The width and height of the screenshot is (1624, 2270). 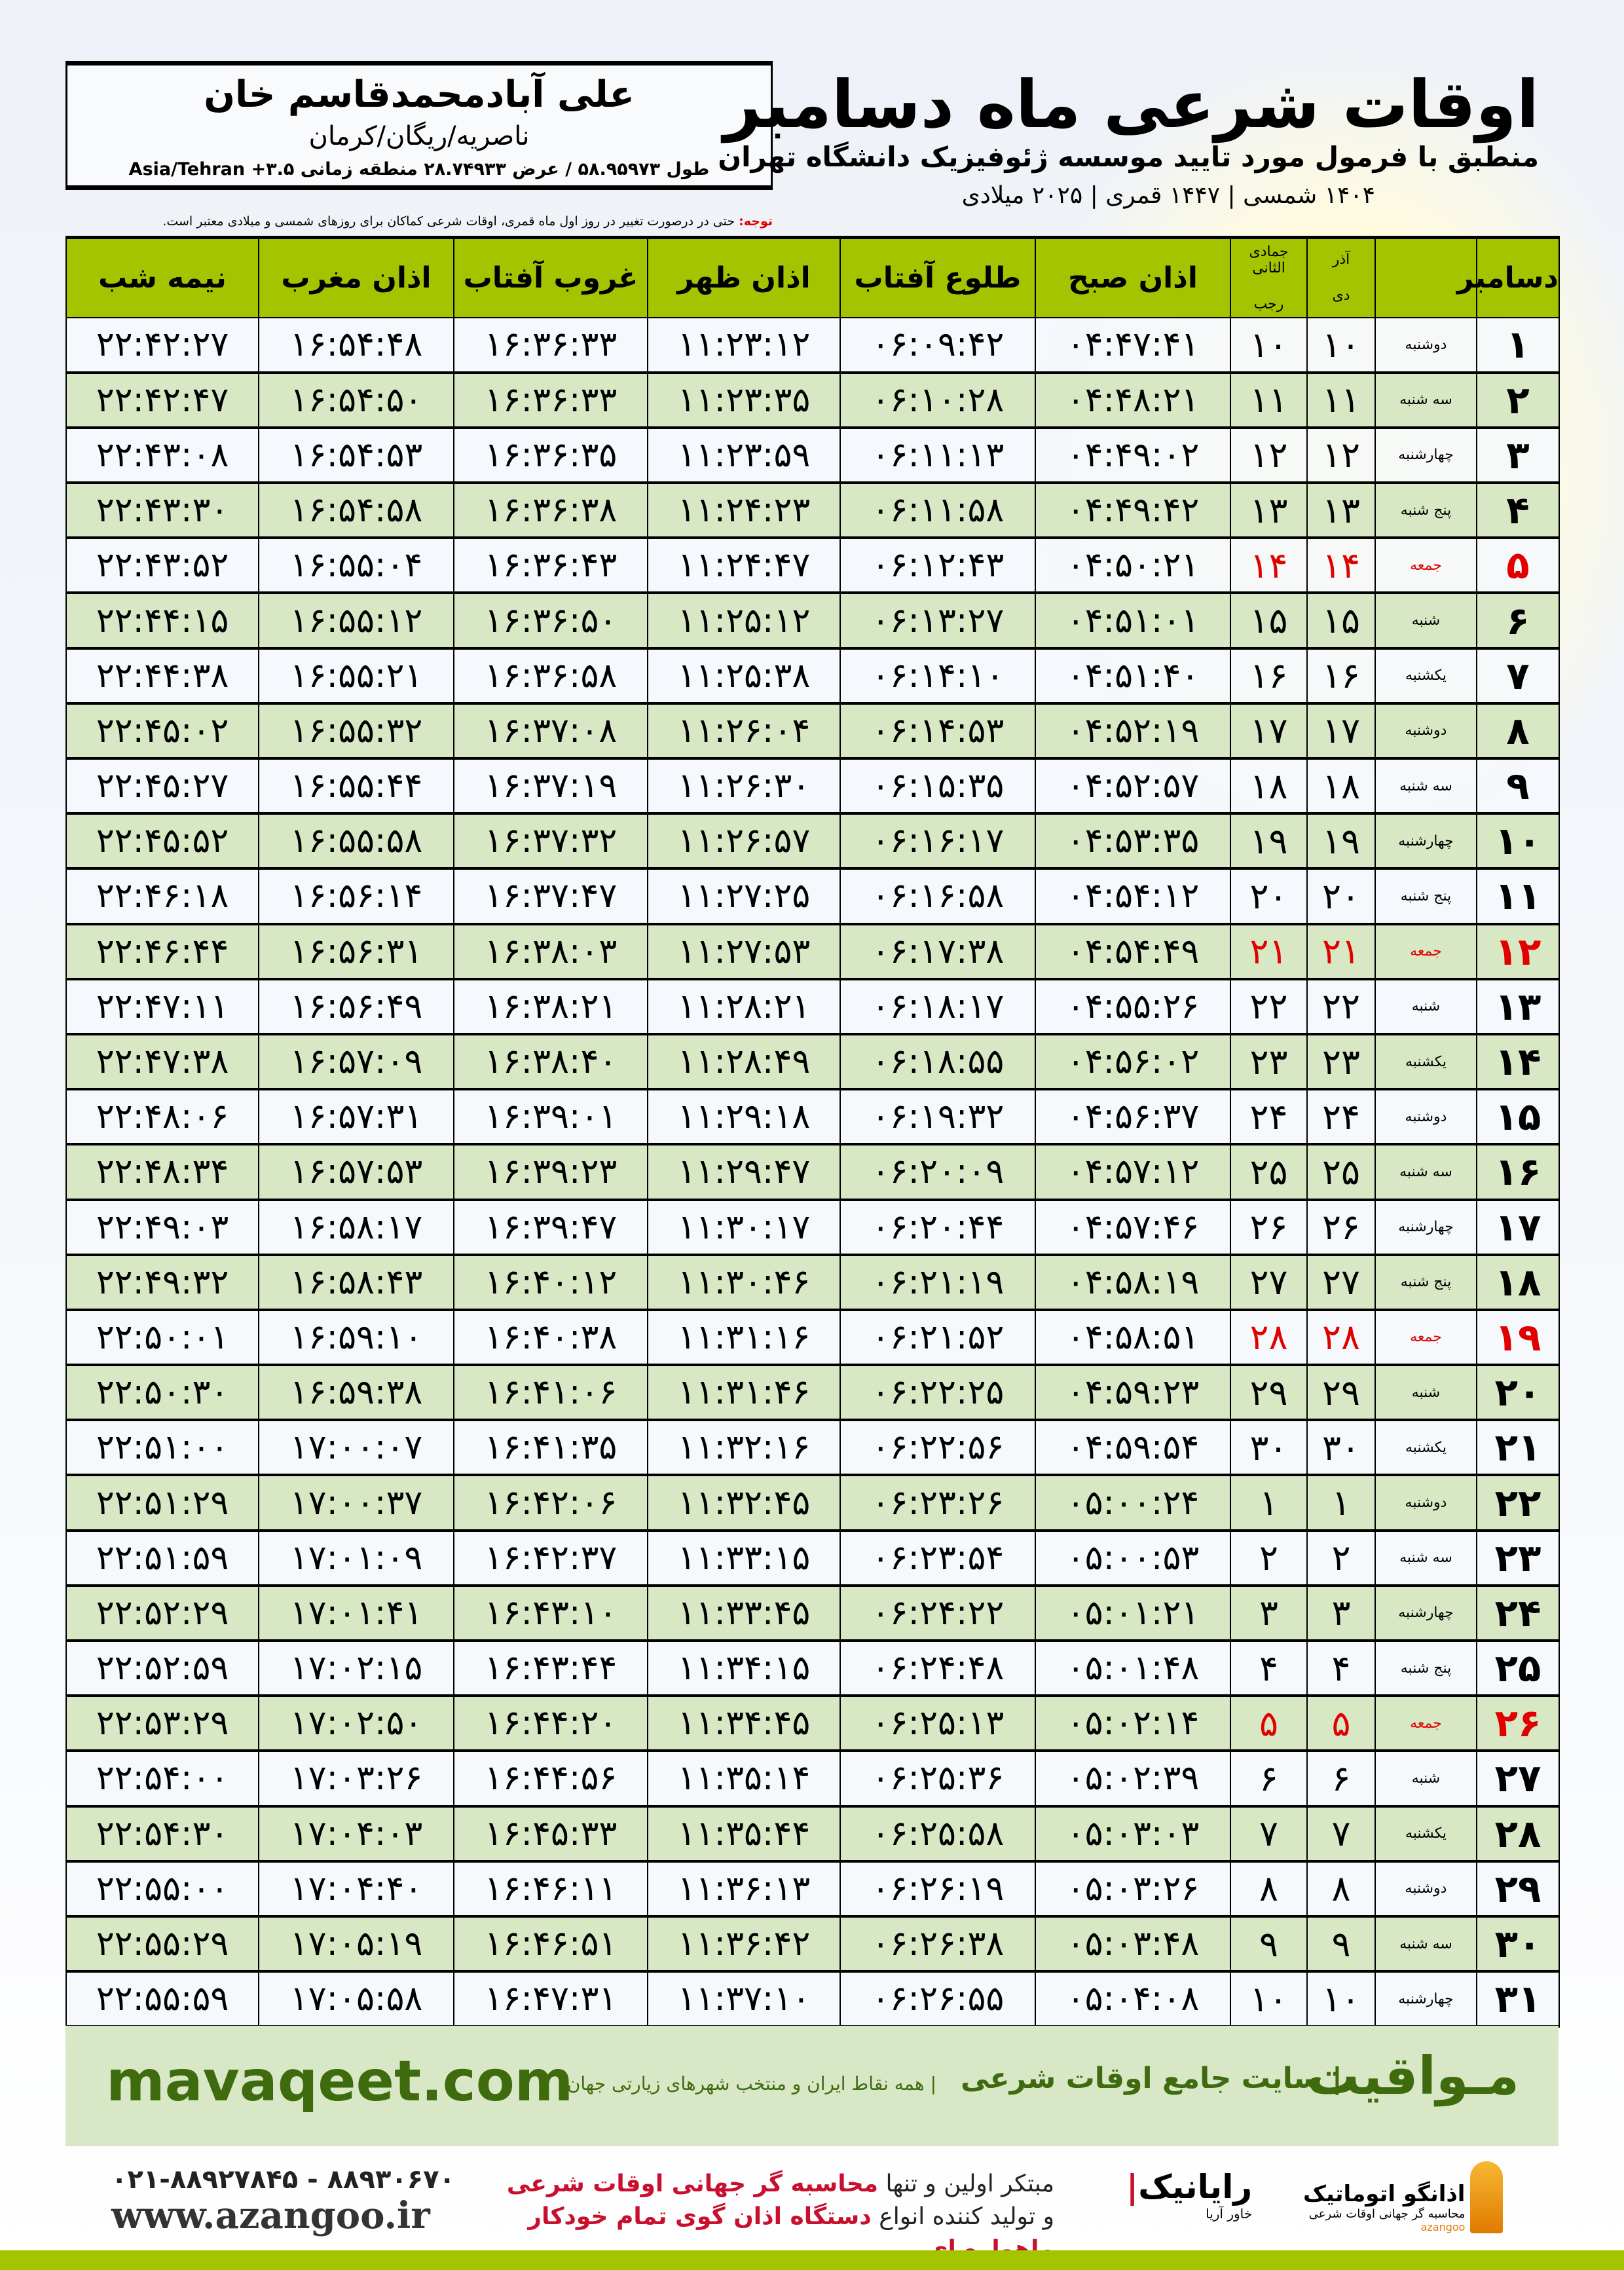 I want to click on dhuhr-time: ۱۱:۲۴:۲۳, so click(x=744, y=511).